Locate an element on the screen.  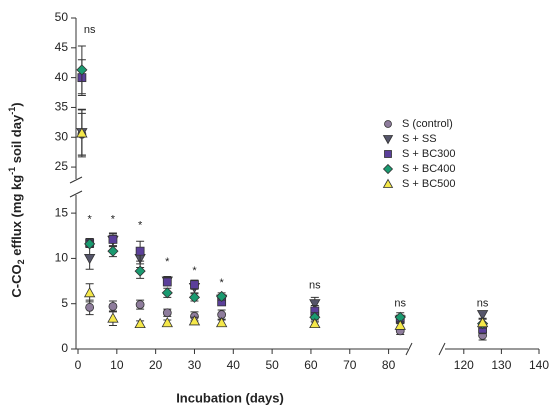
y-tick-label: 0 is located at coordinates (64, 348).